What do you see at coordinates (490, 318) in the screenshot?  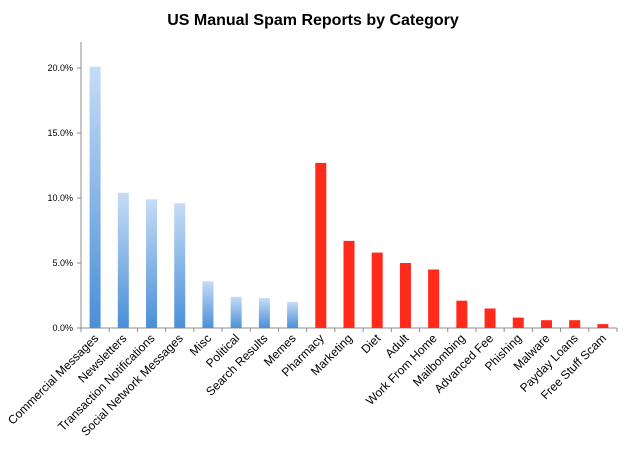 I see `bar-advanced-fee` at bounding box center [490, 318].